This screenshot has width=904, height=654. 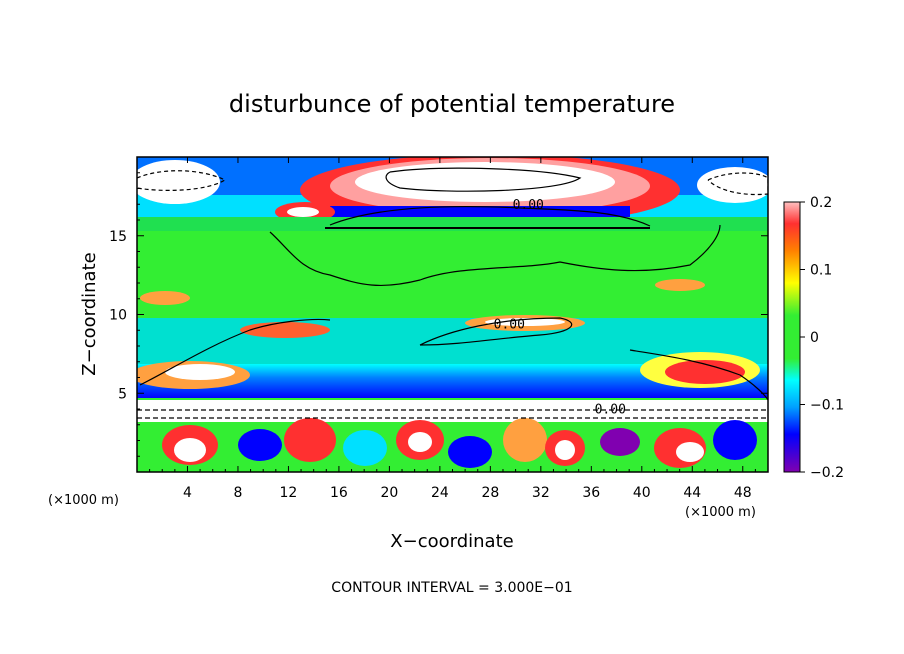 What do you see at coordinates (289, 493) in the screenshot?
I see `x-tick-label: 12` at bounding box center [289, 493].